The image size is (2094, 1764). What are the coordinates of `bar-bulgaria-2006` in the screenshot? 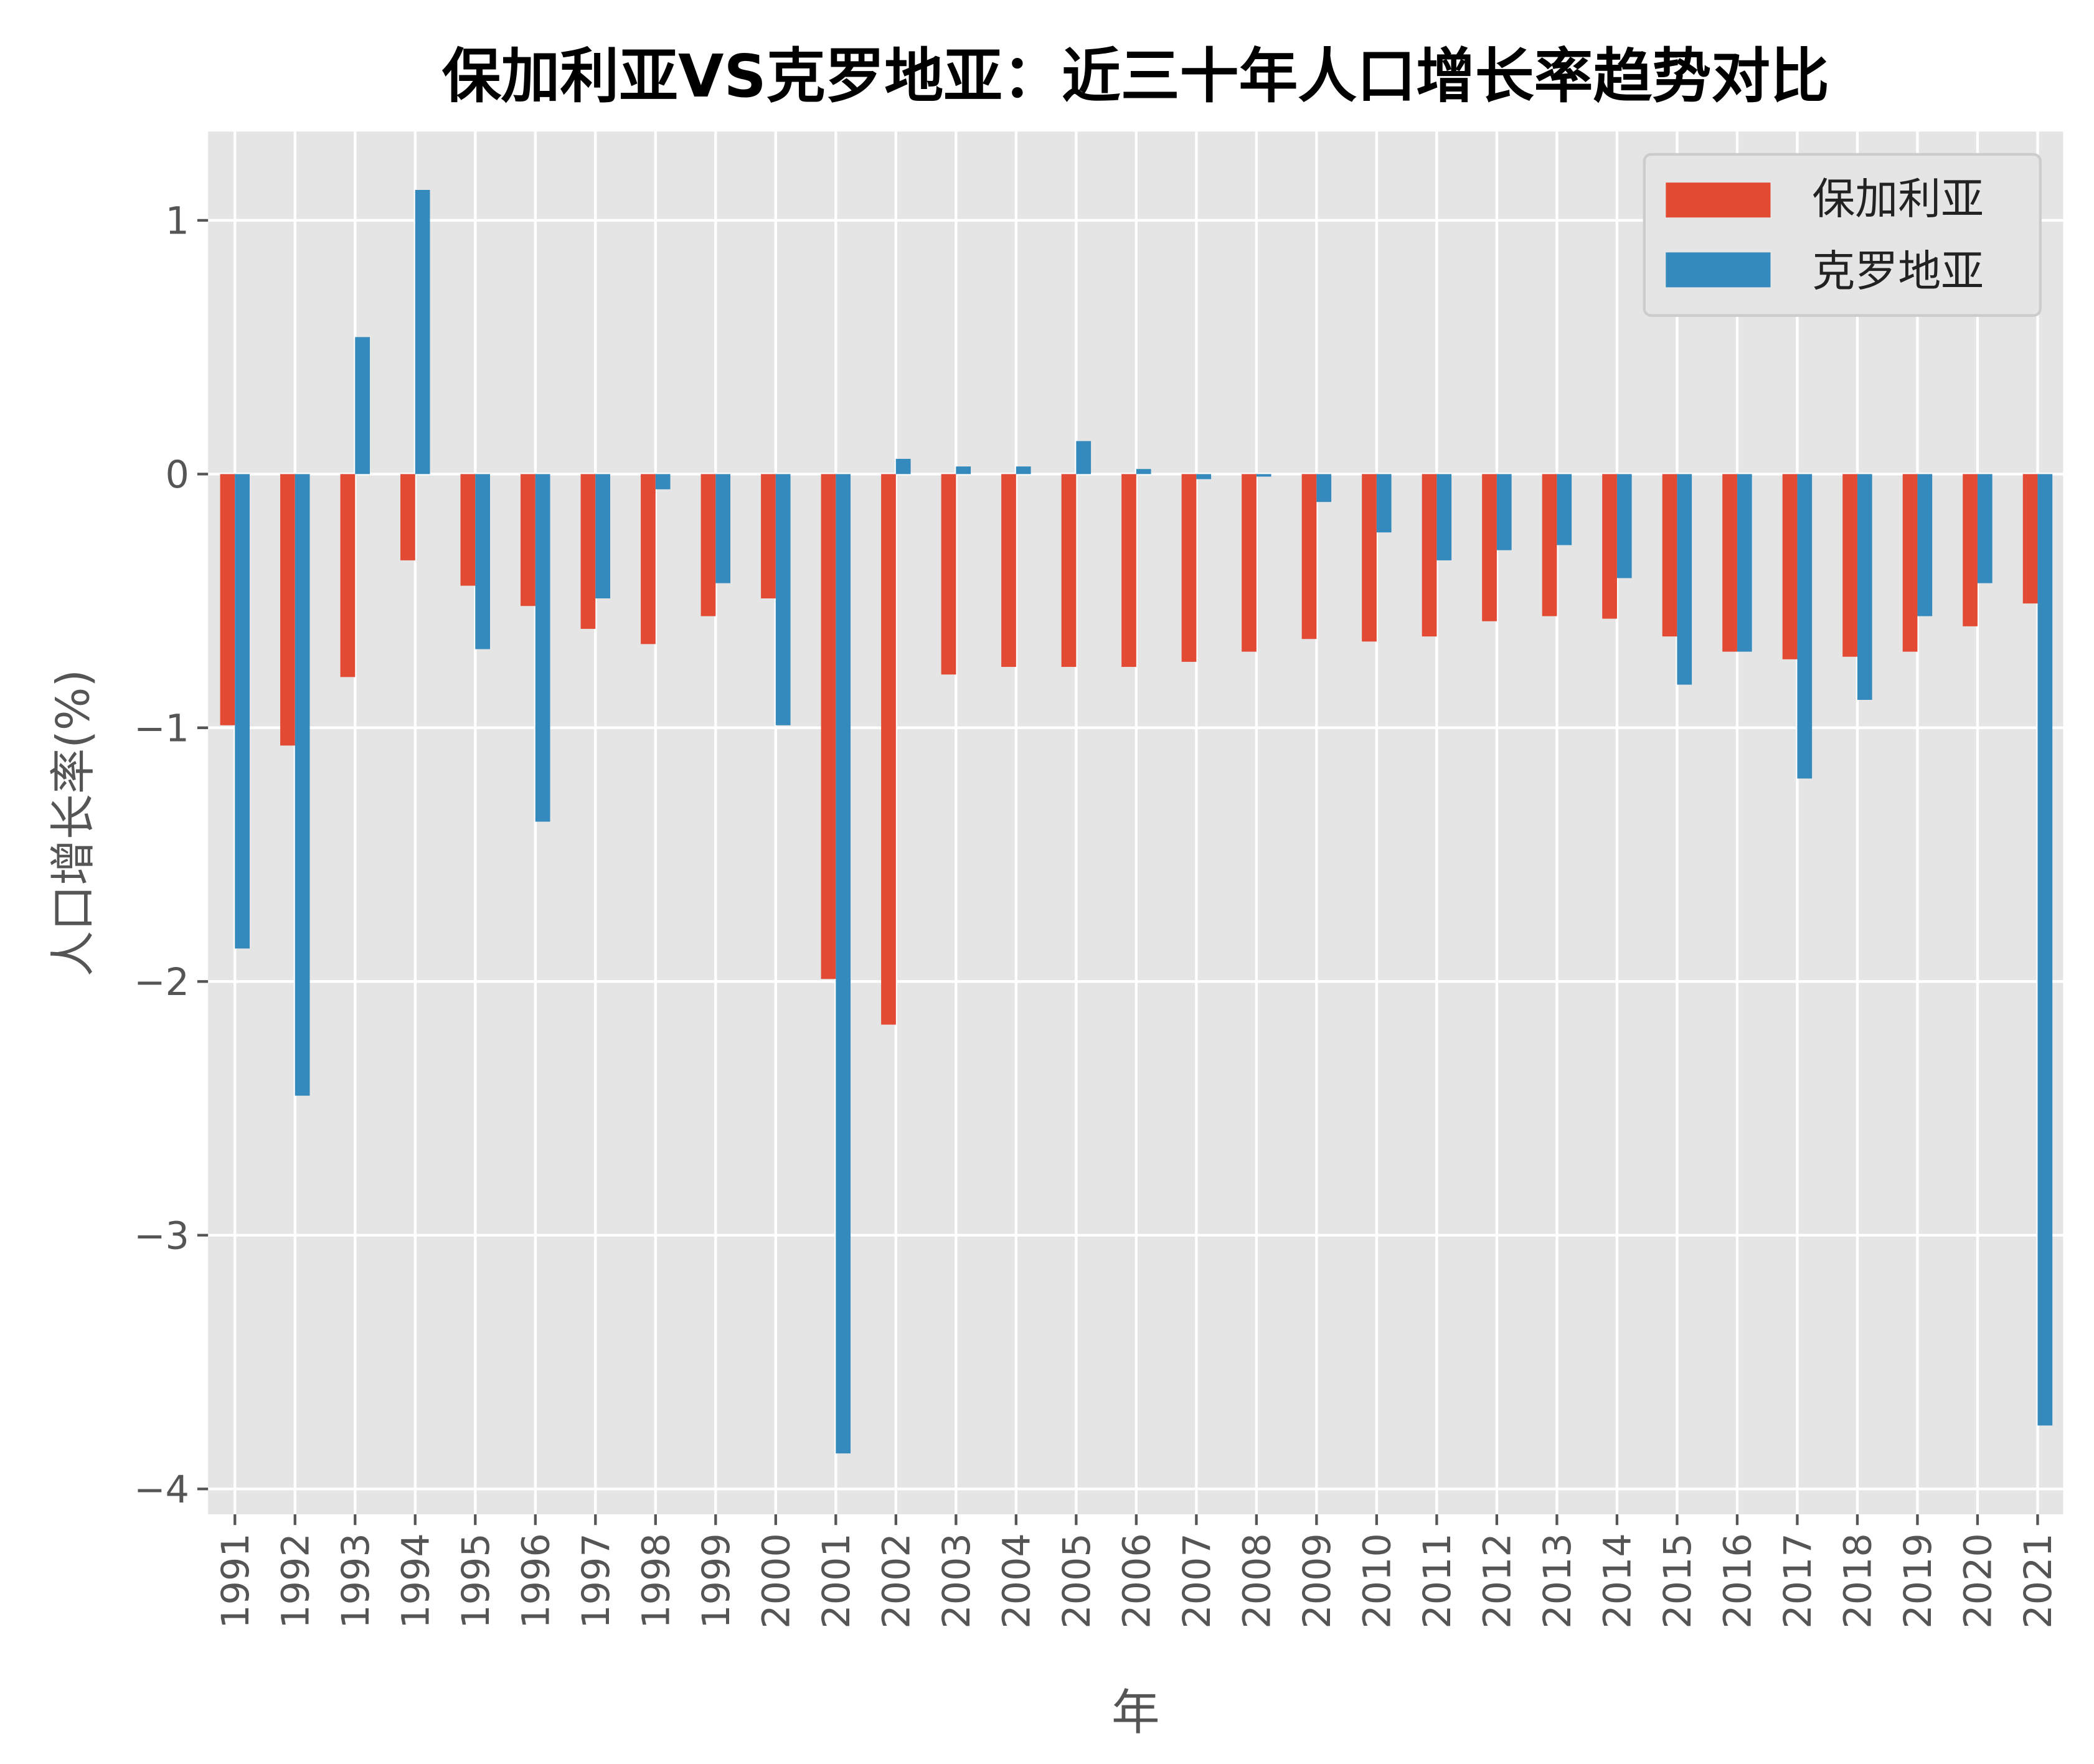 It's located at (1128, 571).